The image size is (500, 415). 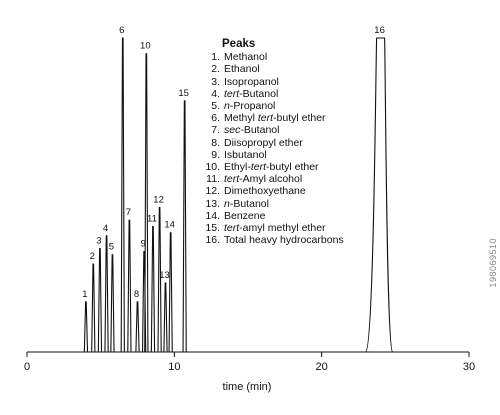 What do you see at coordinates (245, 154) in the screenshot?
I see `legend-item-text: Isbutanol` at bounding box center [245, 154].